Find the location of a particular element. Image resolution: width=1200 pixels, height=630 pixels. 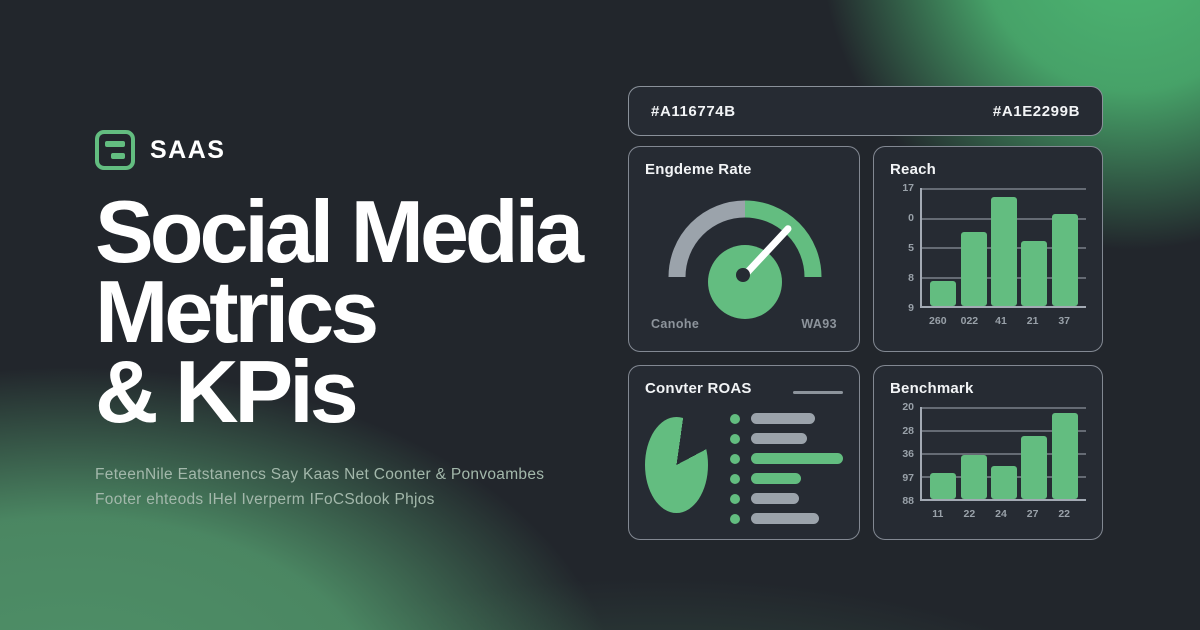

card-convert-roas: Convter ROAS is located at coordinates (744, 452).